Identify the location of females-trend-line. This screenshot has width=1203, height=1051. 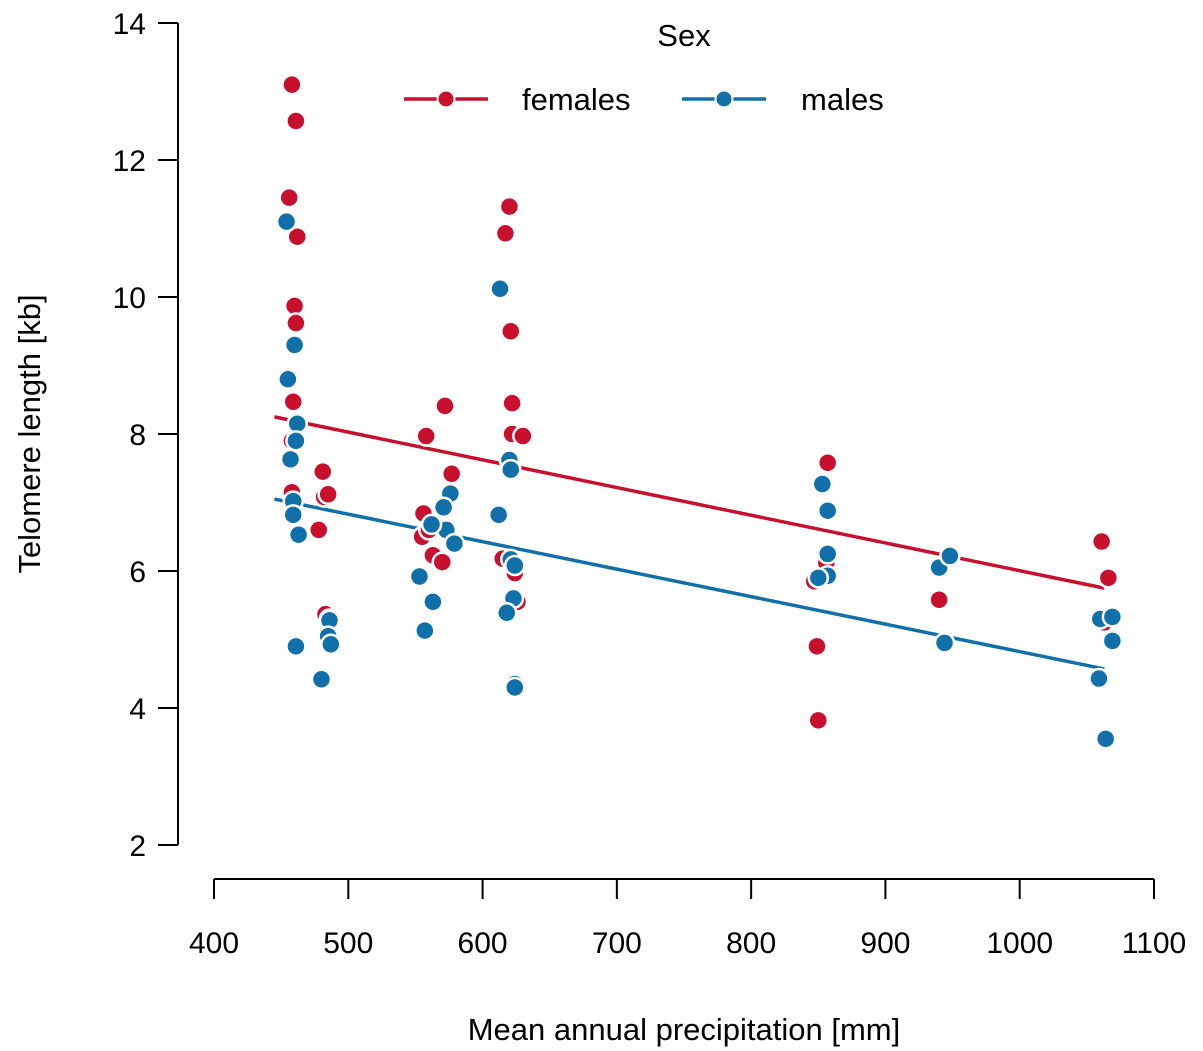
(689, 502).